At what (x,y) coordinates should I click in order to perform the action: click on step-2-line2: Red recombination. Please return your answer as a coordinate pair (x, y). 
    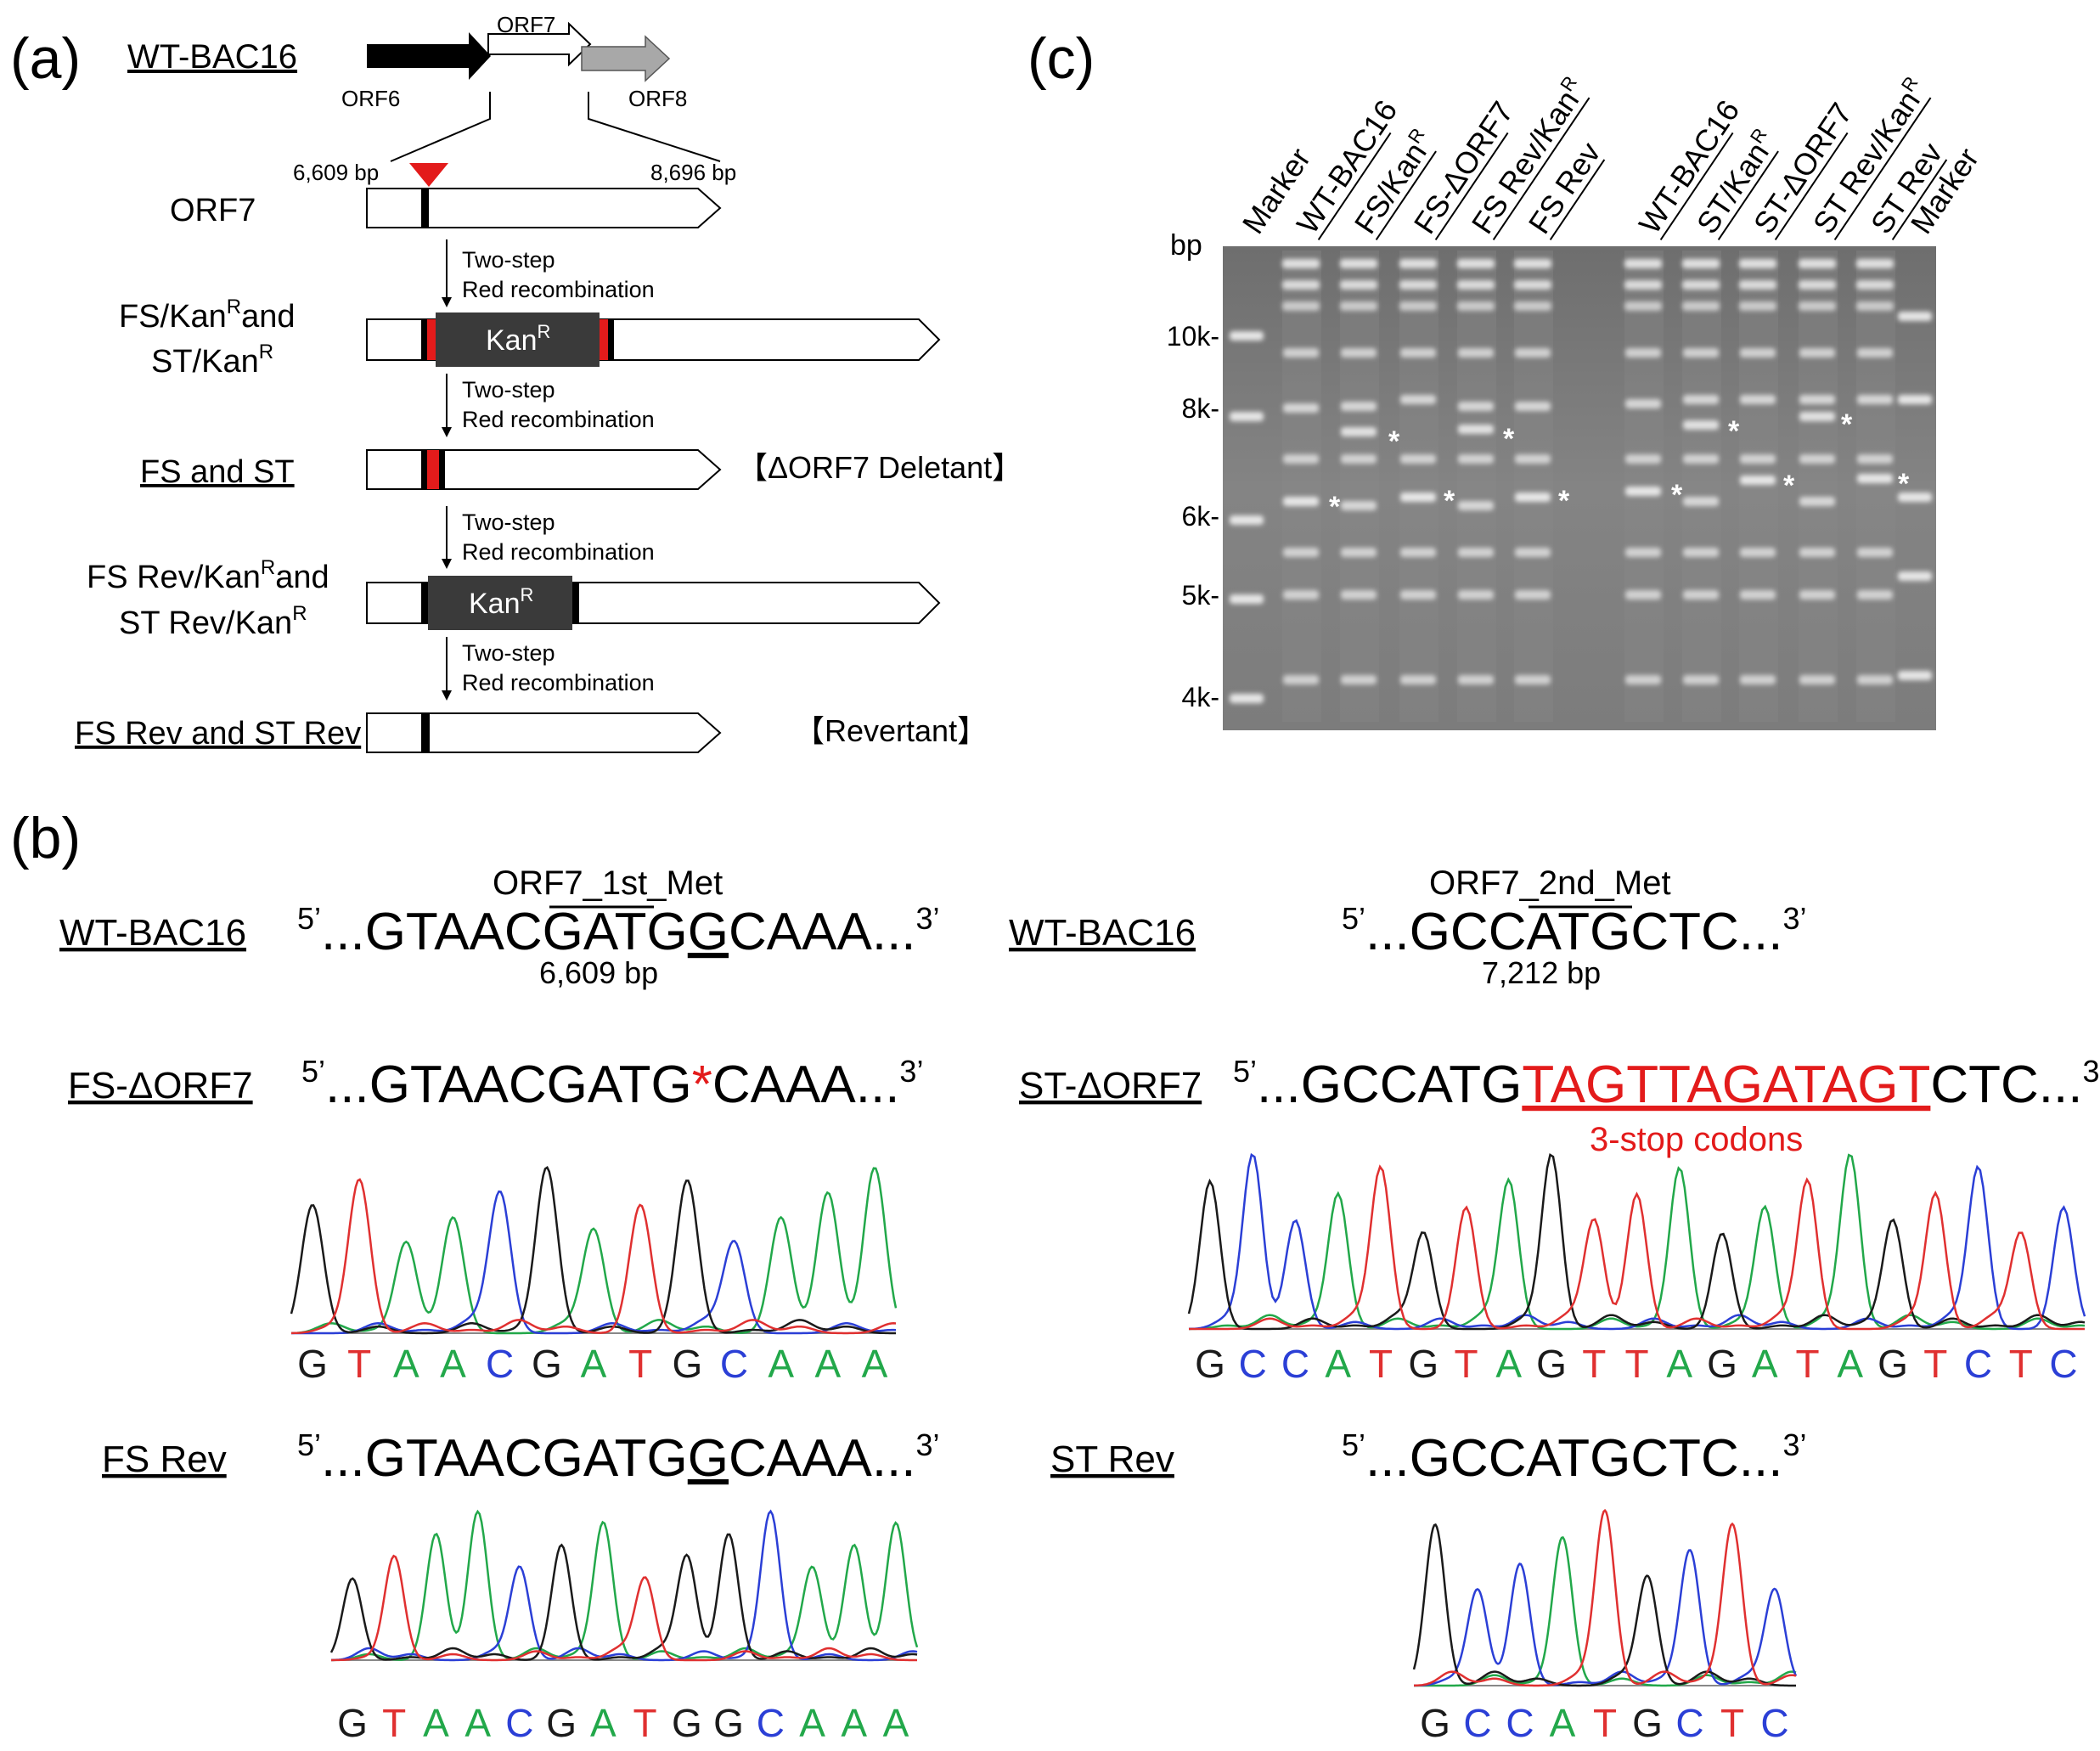
    Looking at the image, I should click on (558, 419).